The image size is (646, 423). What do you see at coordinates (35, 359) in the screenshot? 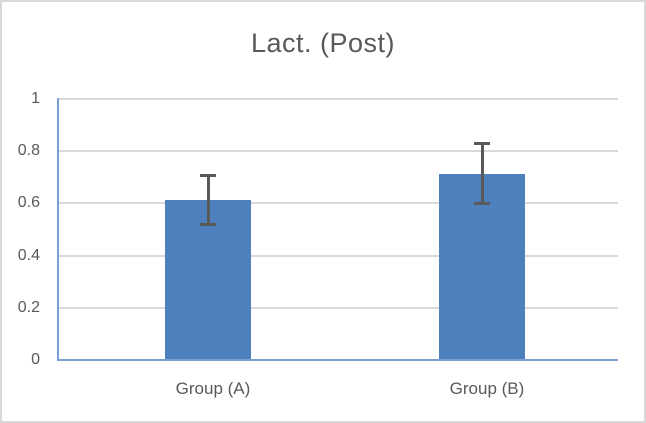
I see `y-tick-label: 0` at bounding box center [35, 359].